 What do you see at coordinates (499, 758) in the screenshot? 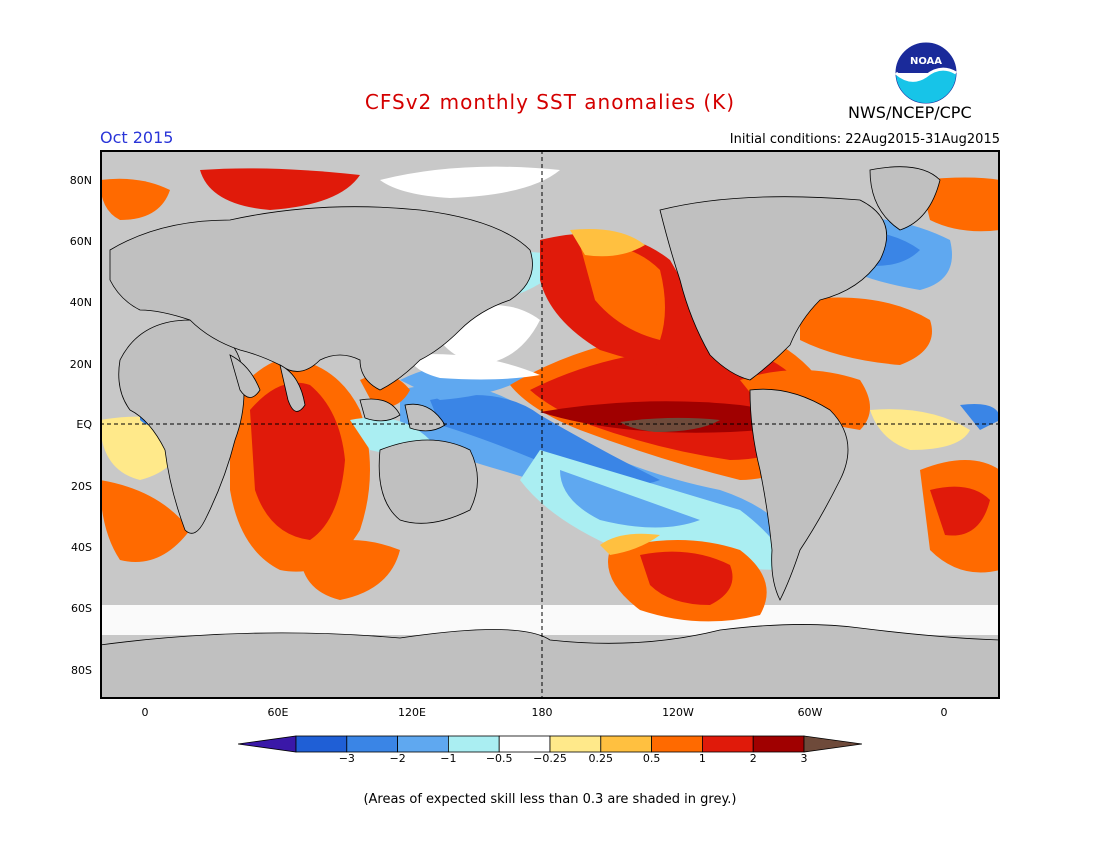
I see `colorbar-label: −0.5` at bounding box center [499, 758].